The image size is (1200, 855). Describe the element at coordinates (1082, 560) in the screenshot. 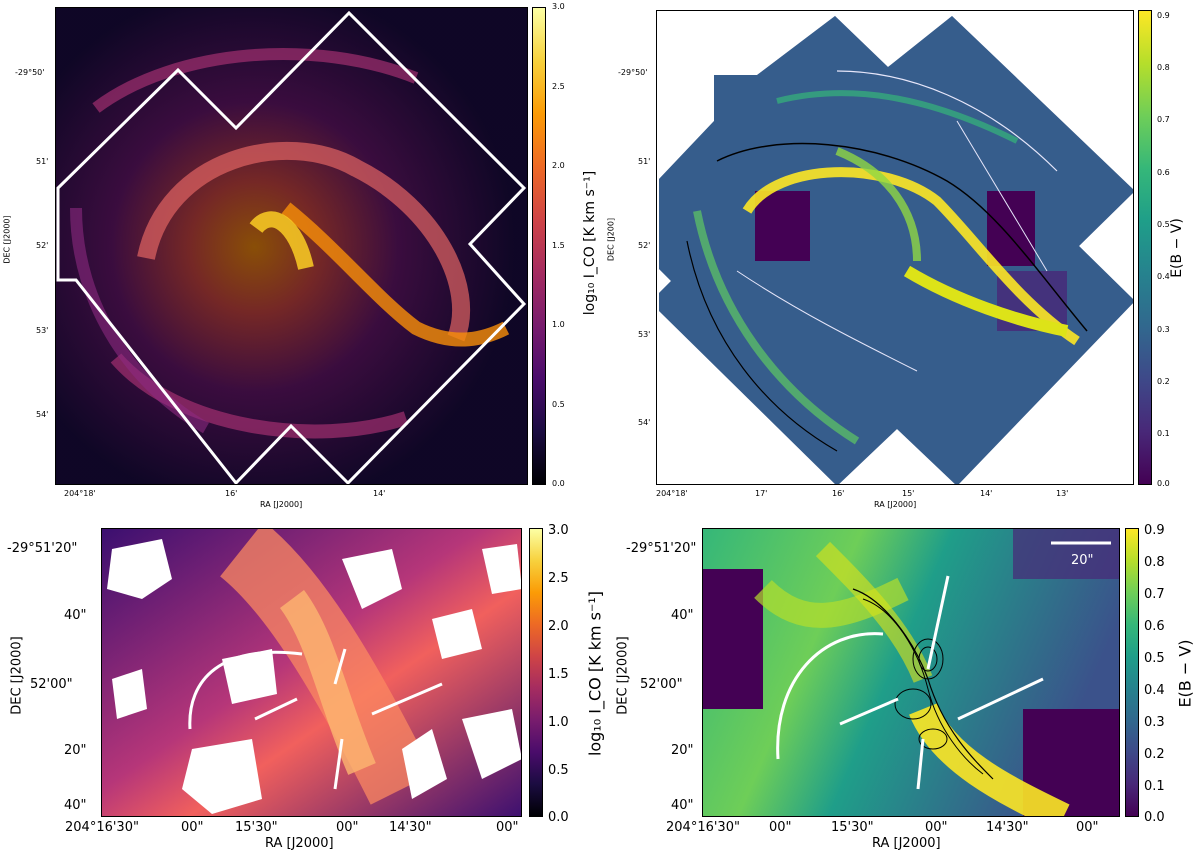

I see `scale-bar-label: 20"` at that location.